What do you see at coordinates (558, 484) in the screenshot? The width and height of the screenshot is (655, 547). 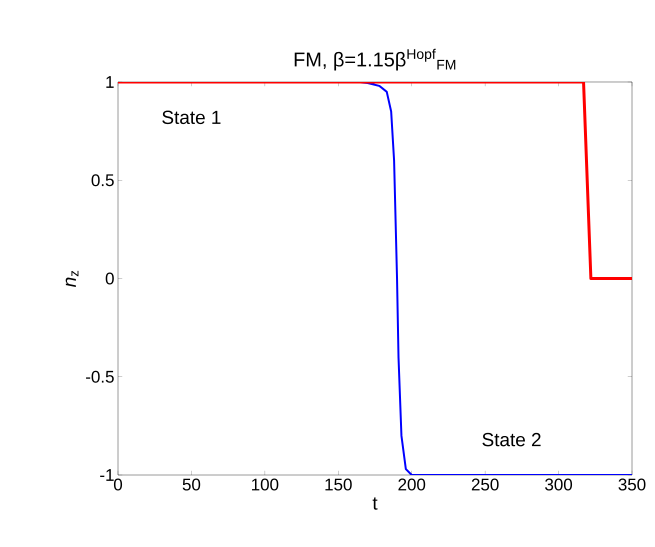 I see `x-tick-label: 300` at bounding box center [558, 484].